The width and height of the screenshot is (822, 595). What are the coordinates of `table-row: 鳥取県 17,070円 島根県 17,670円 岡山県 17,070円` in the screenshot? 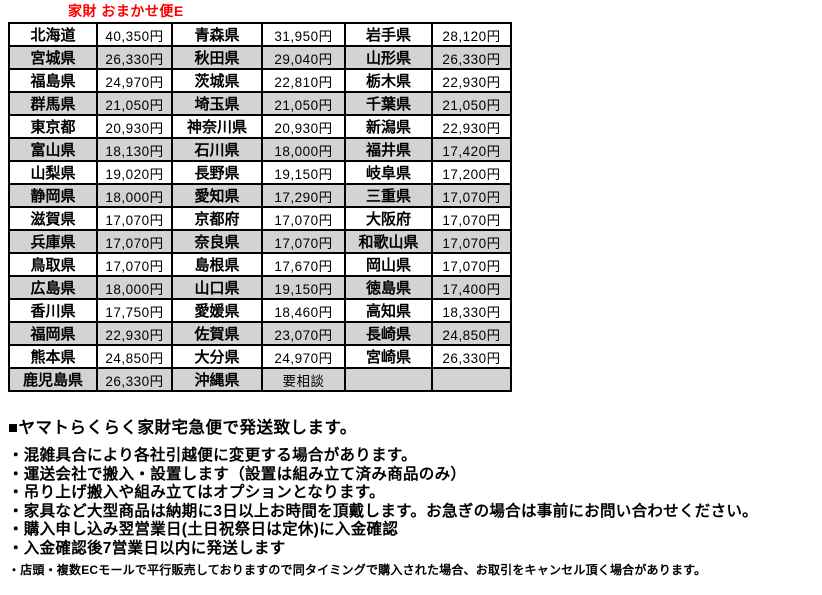 It's located at (260, 264).